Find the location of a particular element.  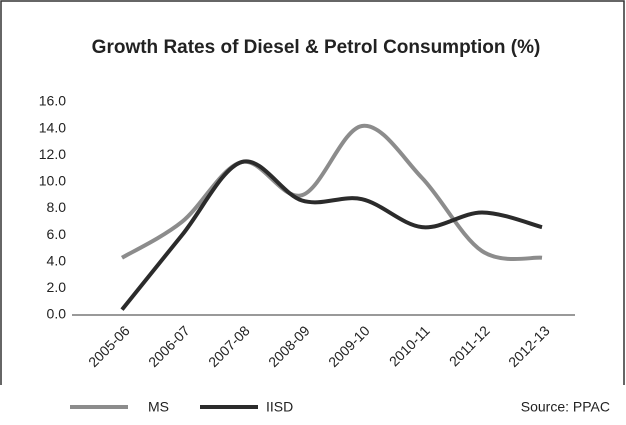

x-tick-label: 2008-09 is located at coordinates (289, 346).